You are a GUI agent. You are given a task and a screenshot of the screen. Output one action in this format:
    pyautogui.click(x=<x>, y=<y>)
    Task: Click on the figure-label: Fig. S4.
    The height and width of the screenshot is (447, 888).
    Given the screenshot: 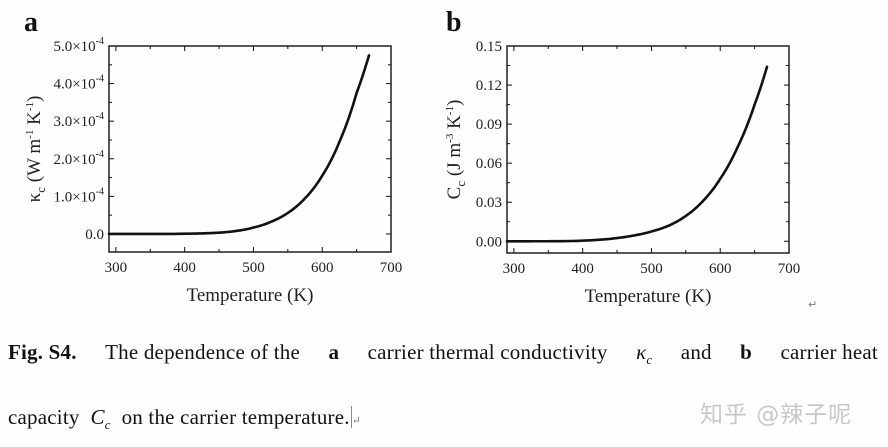 What is the action you would take?
    pyautogui.click(x=42, y=352)
    